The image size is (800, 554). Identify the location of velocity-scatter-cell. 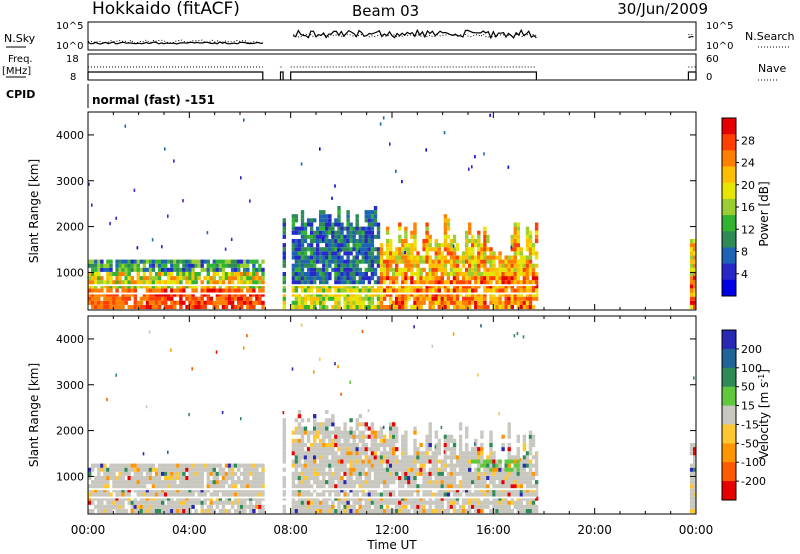
(216, 352).